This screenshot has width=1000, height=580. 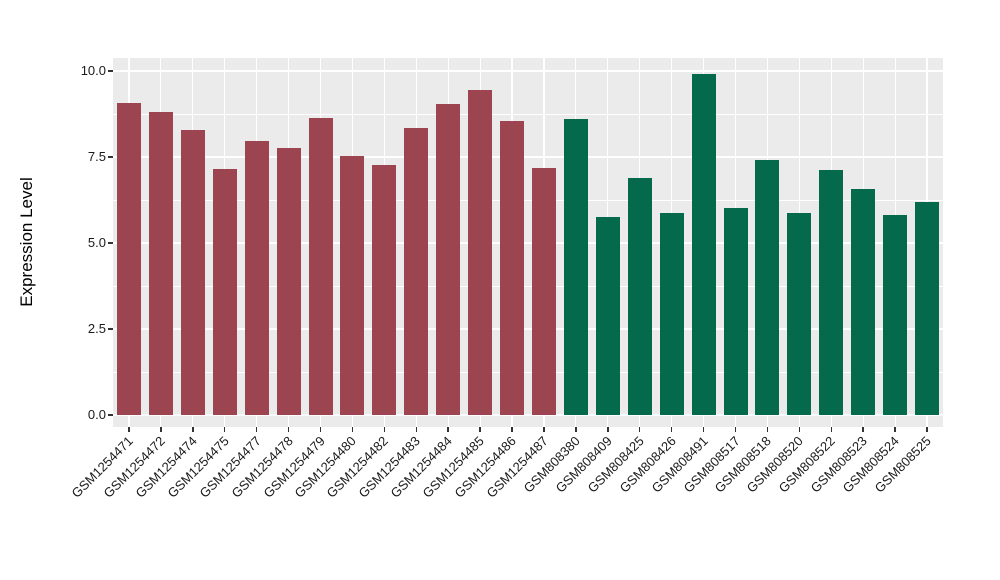 What do you see at coordinates (927, 308) in the screenshot?
I see `bar-GSM808525` at bounding box center [927, 308].